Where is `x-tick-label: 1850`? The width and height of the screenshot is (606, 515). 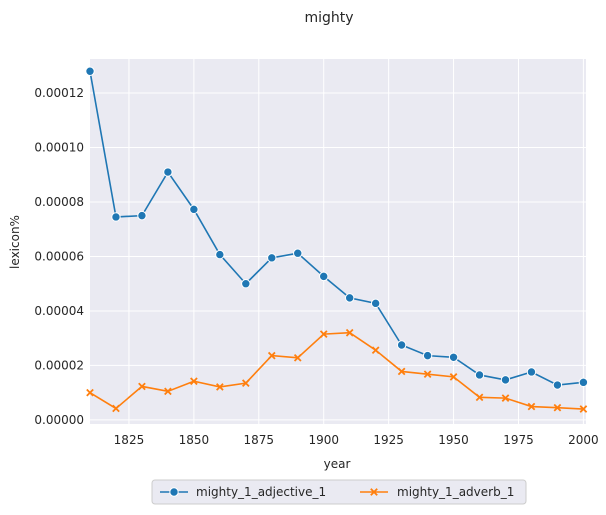 x-tick-label: 1850 is located at coordinates (194, 440).